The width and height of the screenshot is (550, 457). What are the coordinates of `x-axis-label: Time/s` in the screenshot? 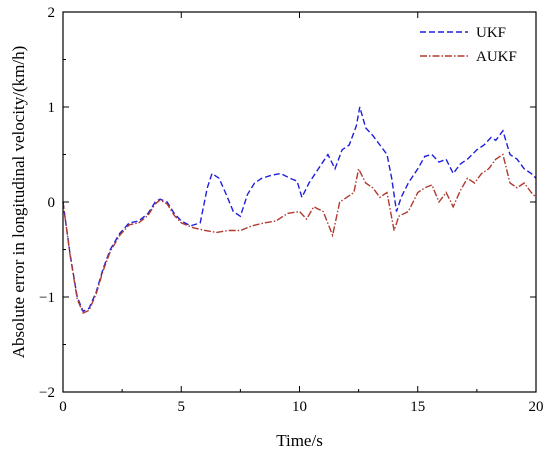 It's located at (299, 440).